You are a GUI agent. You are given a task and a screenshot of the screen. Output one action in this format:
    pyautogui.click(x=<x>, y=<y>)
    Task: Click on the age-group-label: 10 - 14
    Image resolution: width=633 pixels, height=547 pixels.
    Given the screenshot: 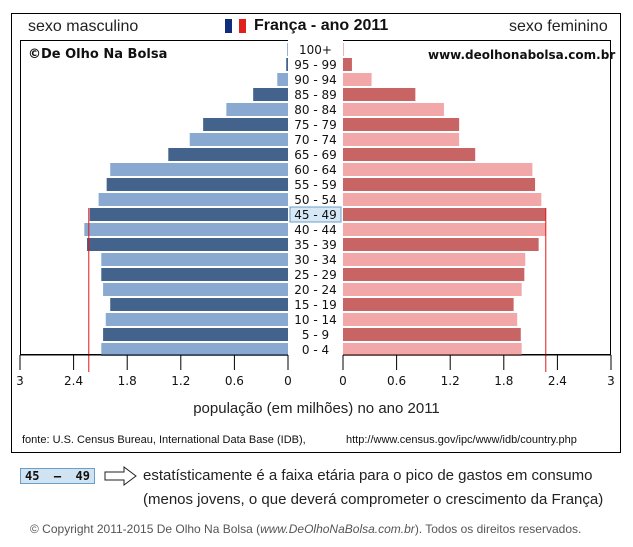 What is the action you would take?
    pyautogui.click(x=315, y=320)
    